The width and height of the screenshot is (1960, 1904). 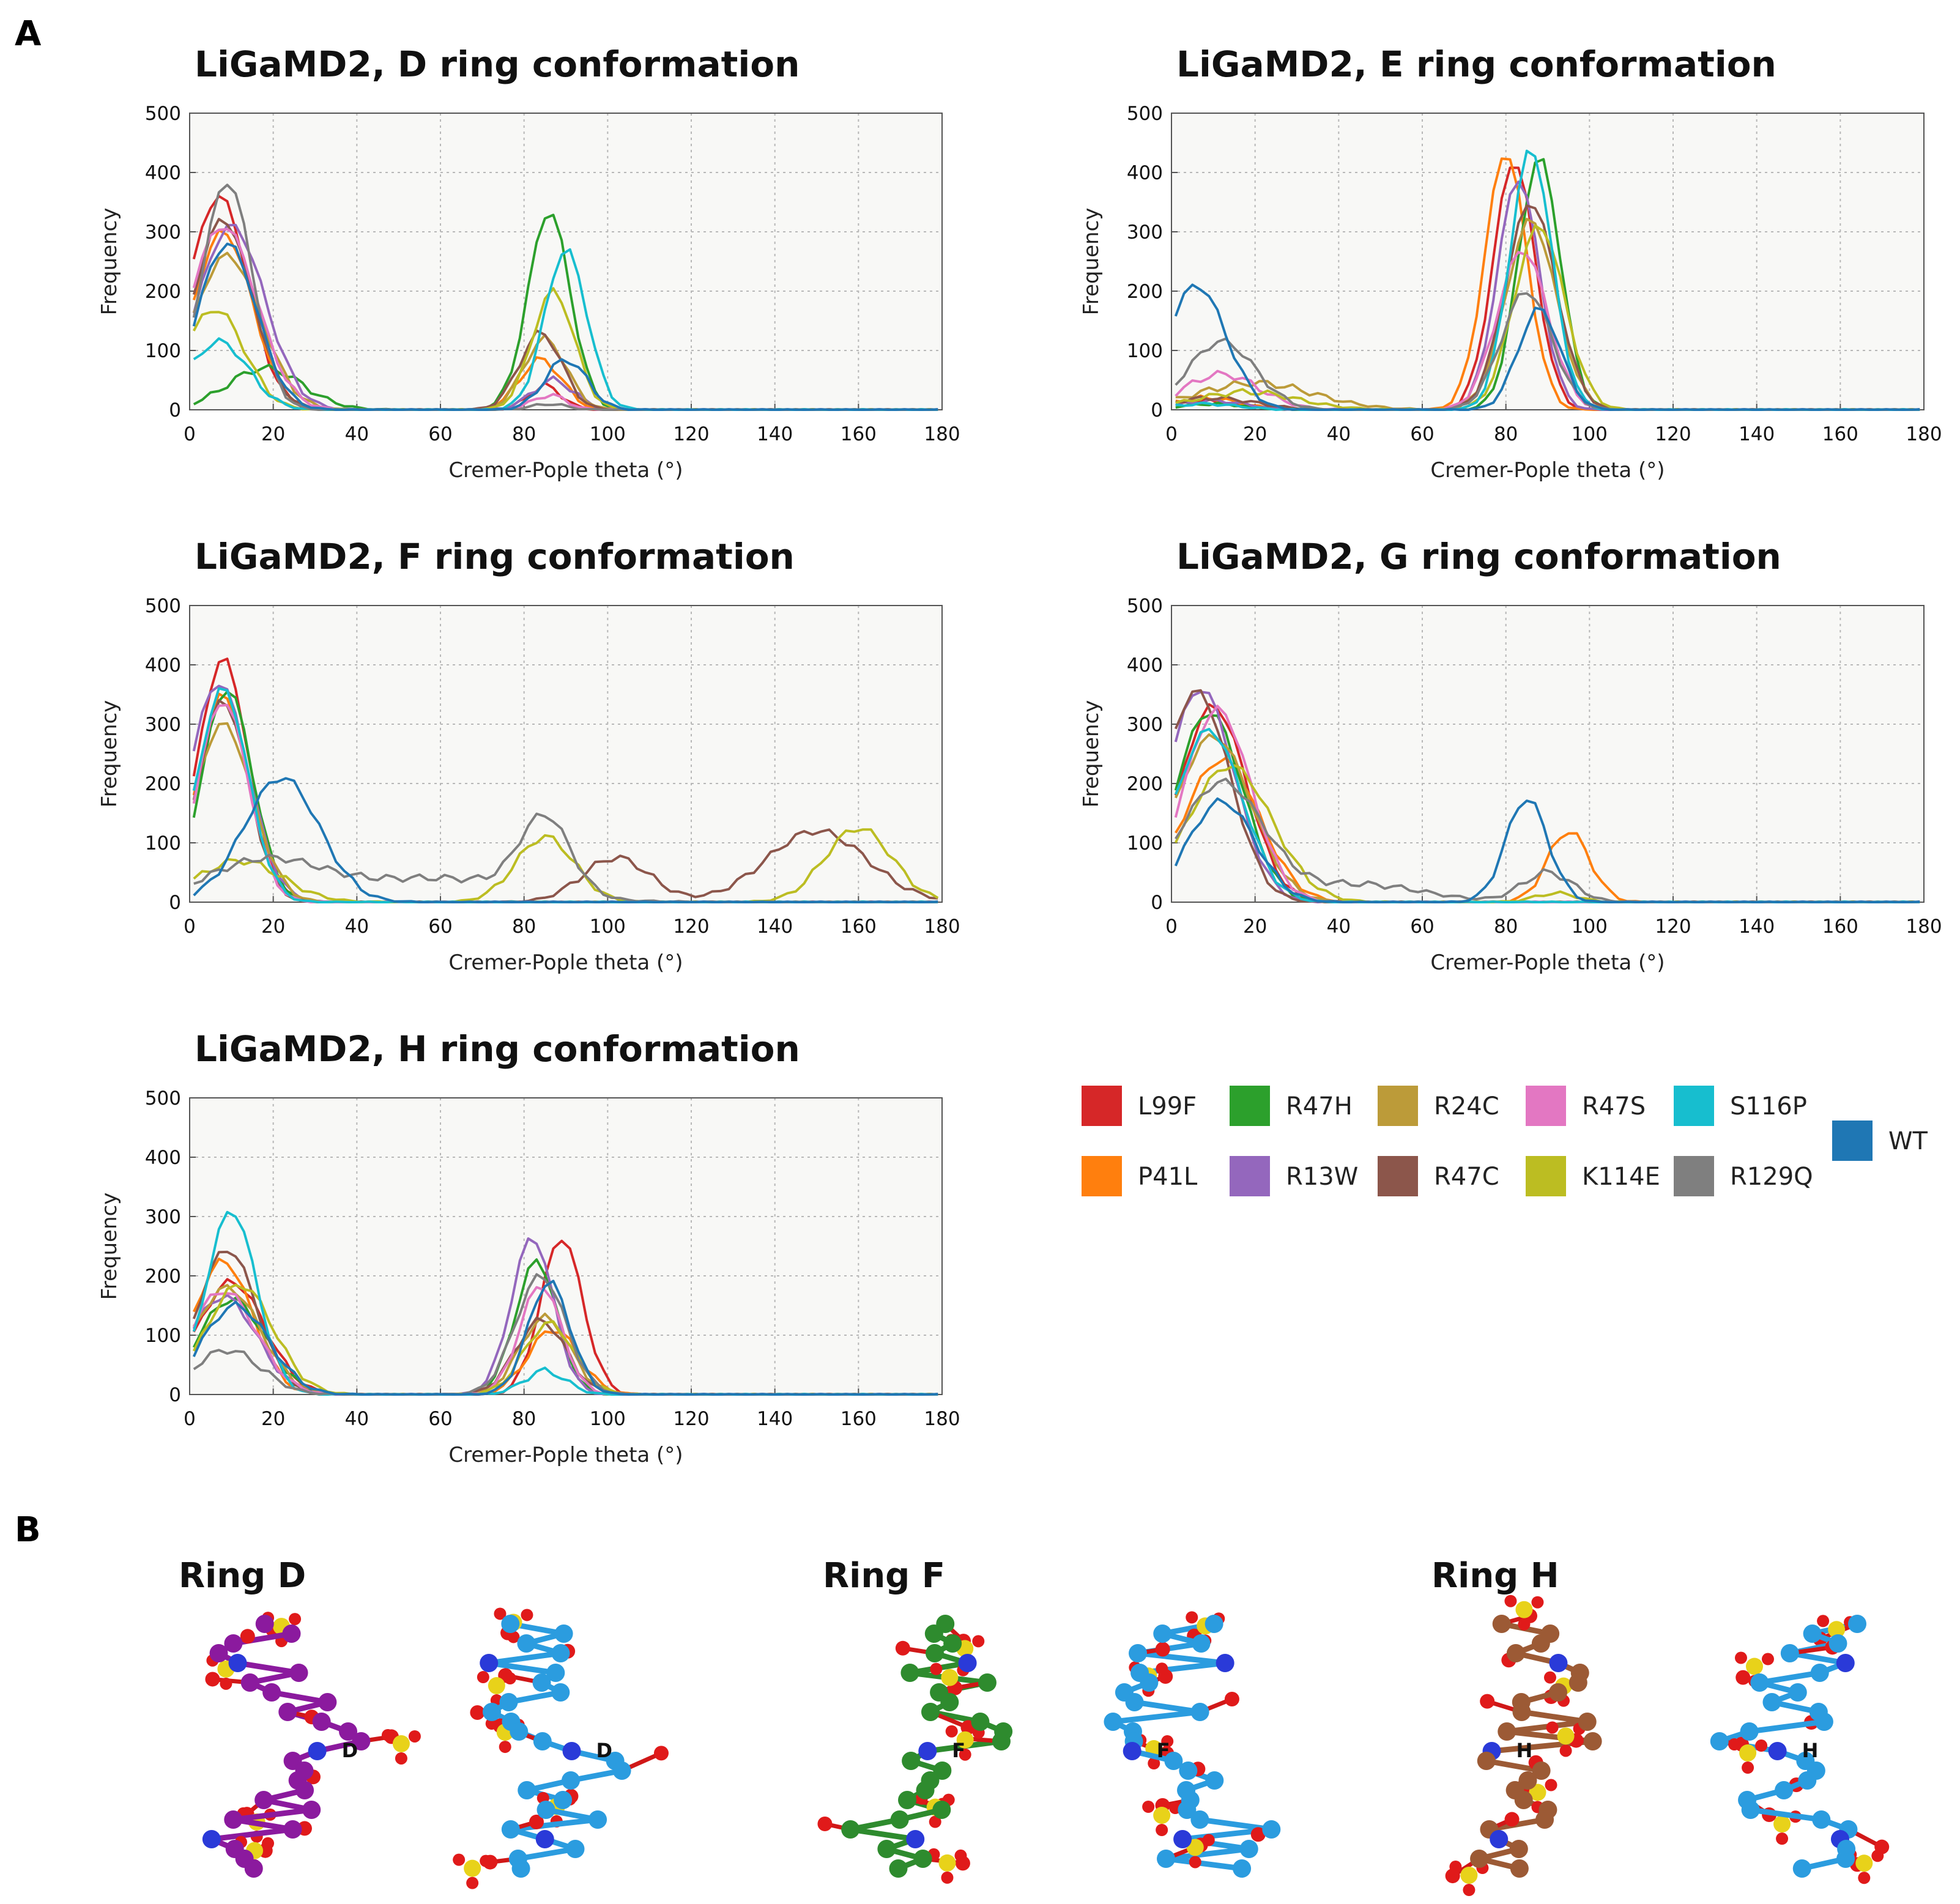 What do you see at coordinates (566, 754) in the screenshot?
I see `plot-area` at bounding box center [566, 754].